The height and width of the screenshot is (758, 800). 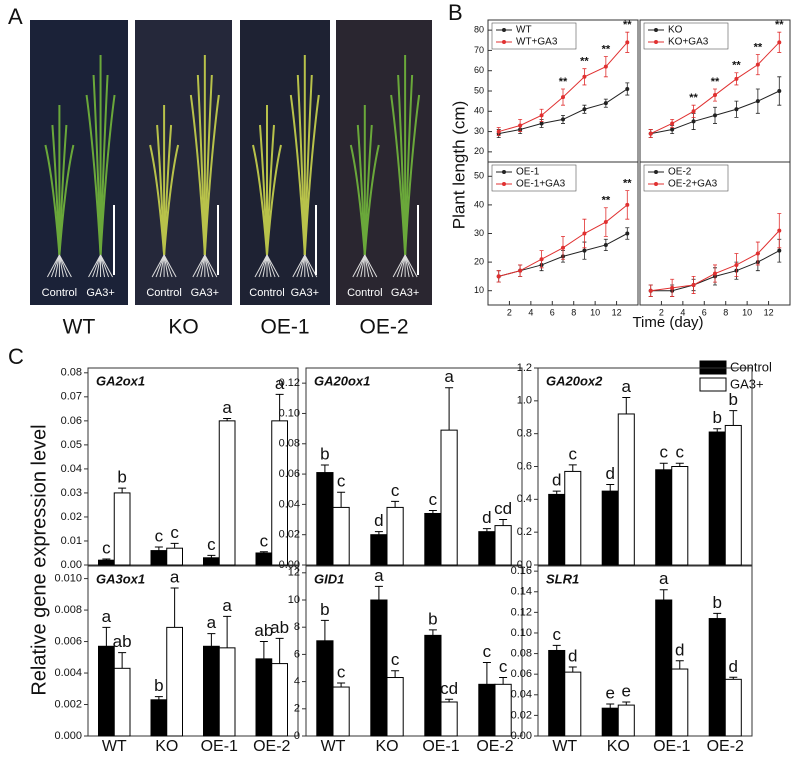 I want to click on photo-caption: Control, so click(x=59, y=293).